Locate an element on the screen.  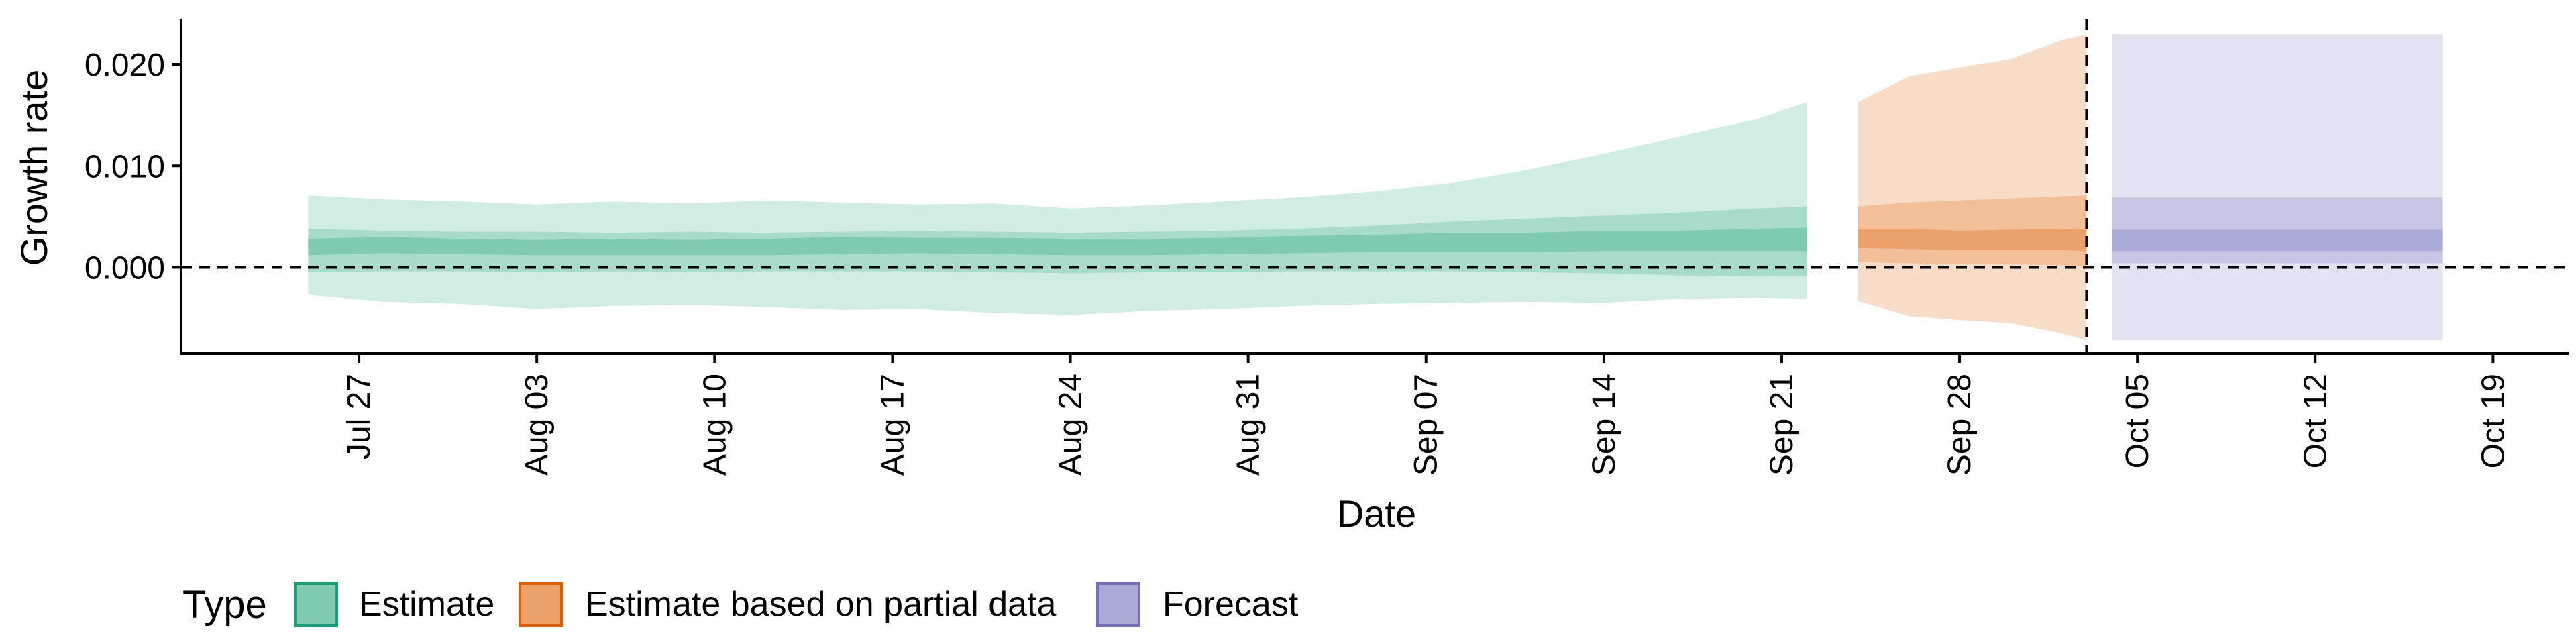
y-tick-label: 0.000 is located at coordinates (125, 268).